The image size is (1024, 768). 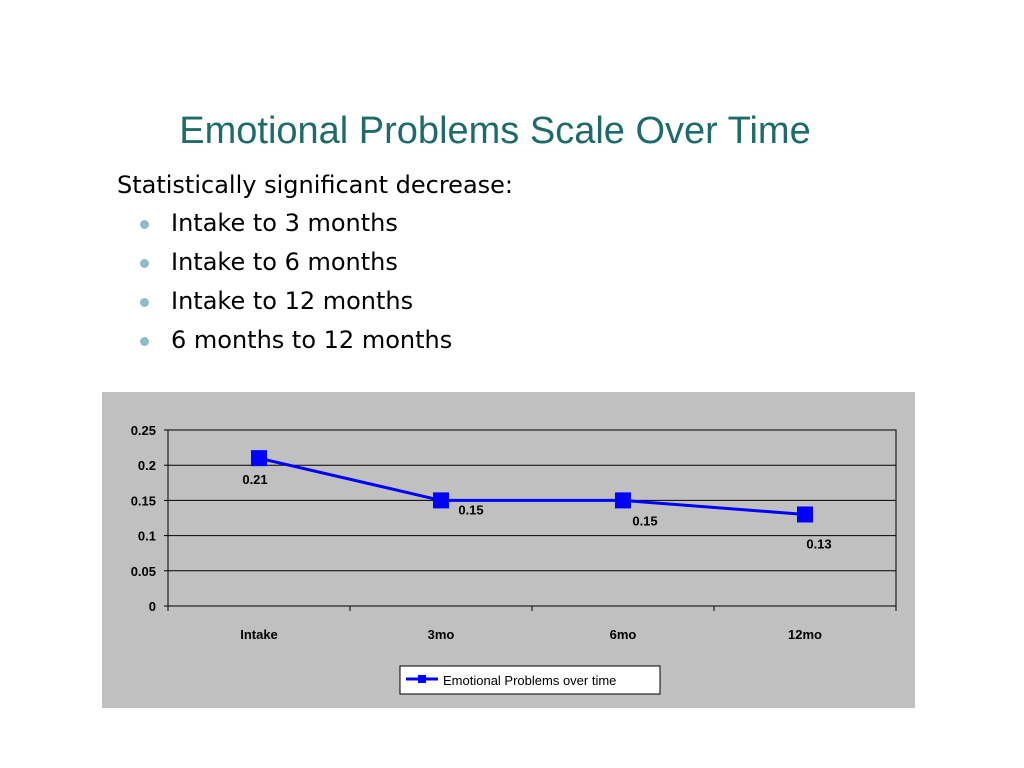 What do you see at coordinates (143, 500) in the screenshot?
I see `y-tick-label: 0.15` at bounding box center [143, 500].